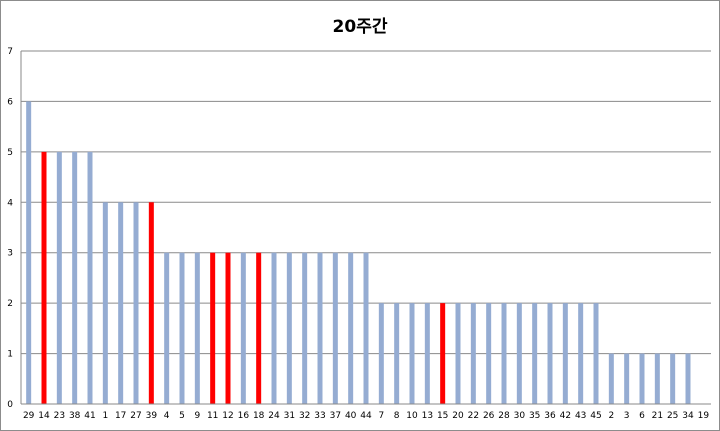 This screenshot has height=431, width=720. What do you see at coordinates (657, 416) in the screenshot?
I see `x-tick-label: 21` at bounding box center [657, 416].